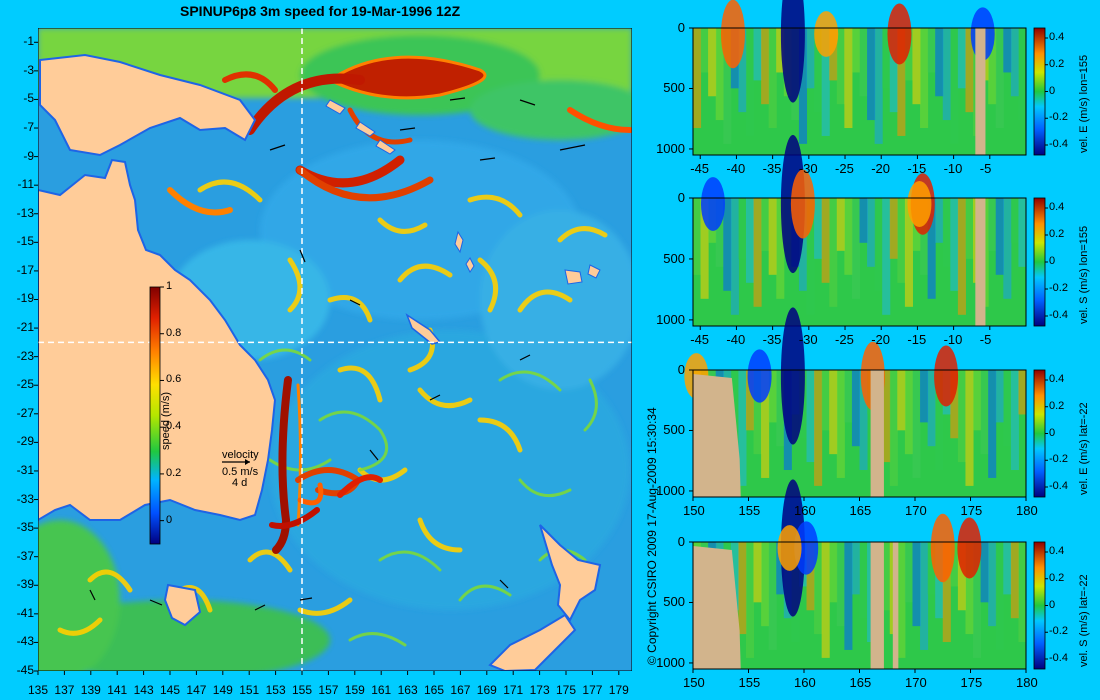 This screenshot has height=700, width=1100. I want to click on map-y-tick-label: -31, so click(25, 469).